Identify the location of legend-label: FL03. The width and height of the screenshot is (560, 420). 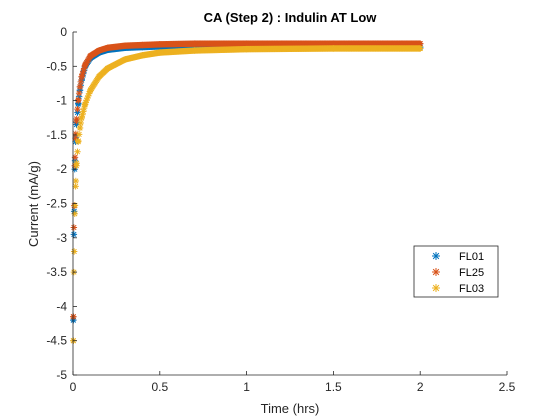
(471, 289).